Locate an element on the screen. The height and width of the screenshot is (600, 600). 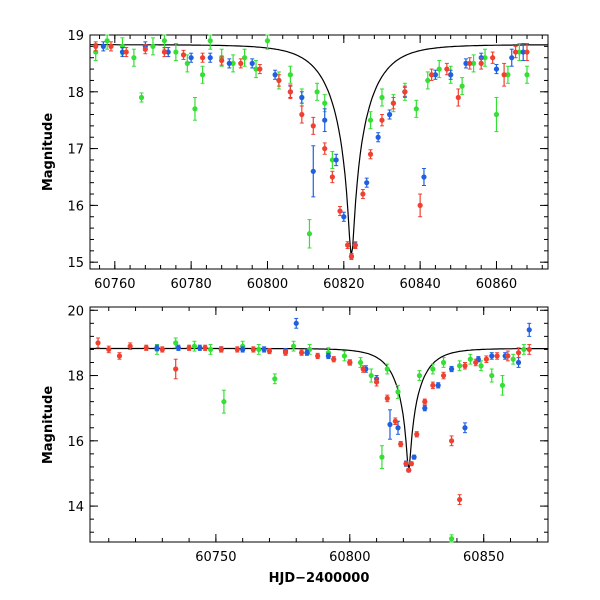
top-x-tick-labels: 60760 60780 60800 60820 60840 60860 is located at coordinates (305, 284).